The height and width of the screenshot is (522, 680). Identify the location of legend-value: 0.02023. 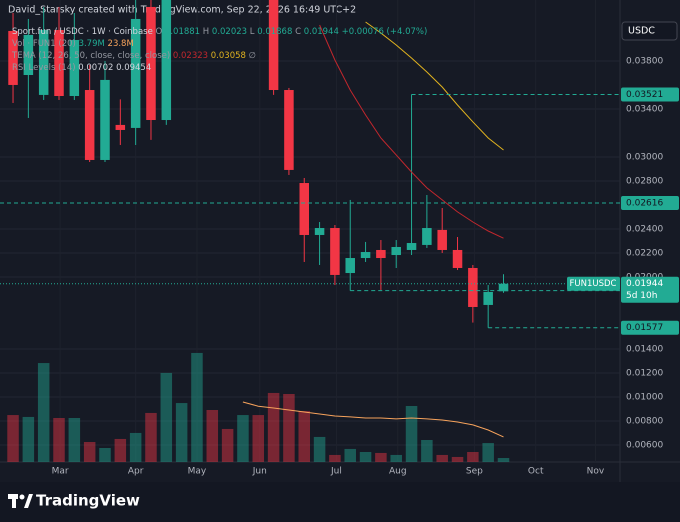
(229, 32).